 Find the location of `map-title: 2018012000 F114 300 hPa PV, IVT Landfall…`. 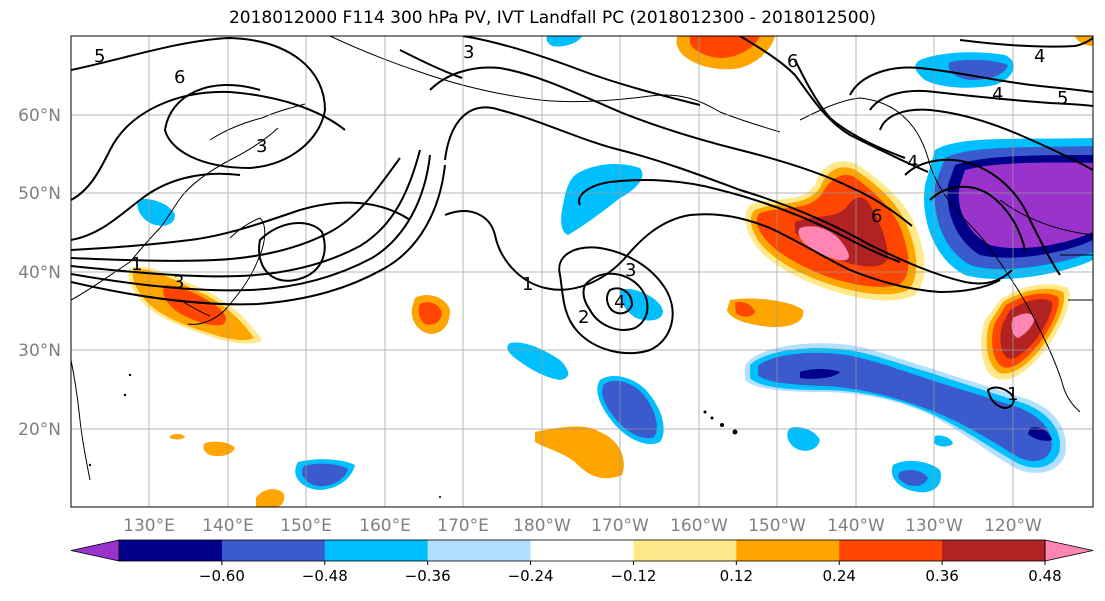

map-title: 2018012000 F114 300 hPa PV, IVT Landfall… is located at coordinates (552, 18).